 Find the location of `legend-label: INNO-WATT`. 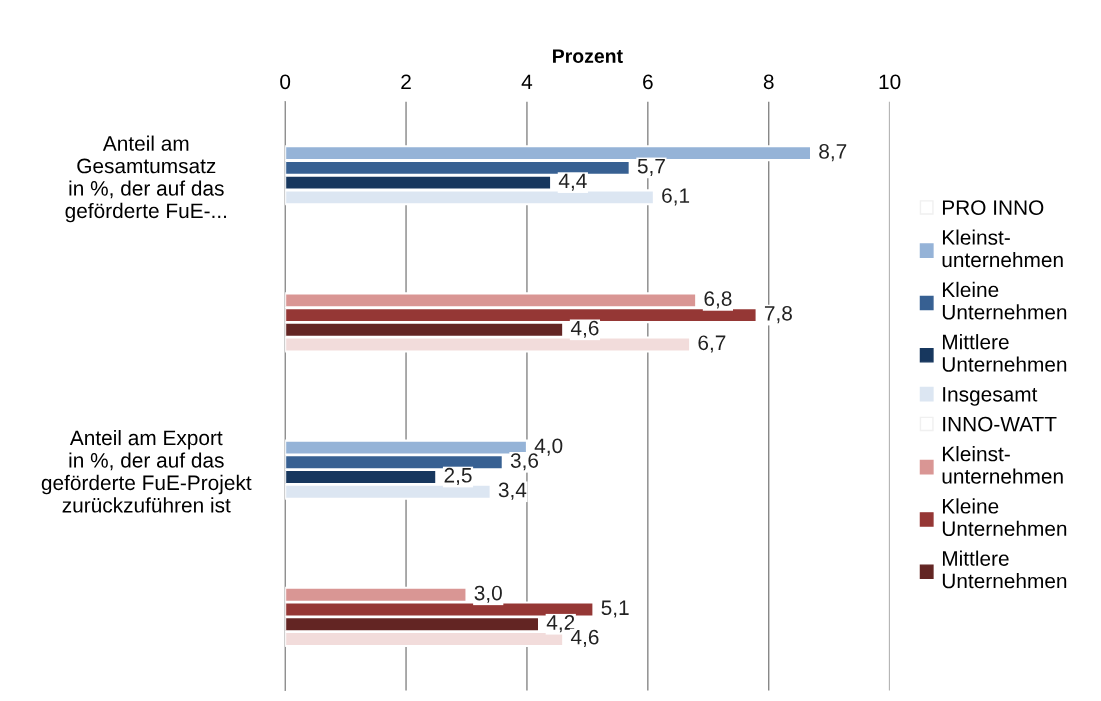

legend-label: INNO-WATT is located at coordinates (1000, 424).